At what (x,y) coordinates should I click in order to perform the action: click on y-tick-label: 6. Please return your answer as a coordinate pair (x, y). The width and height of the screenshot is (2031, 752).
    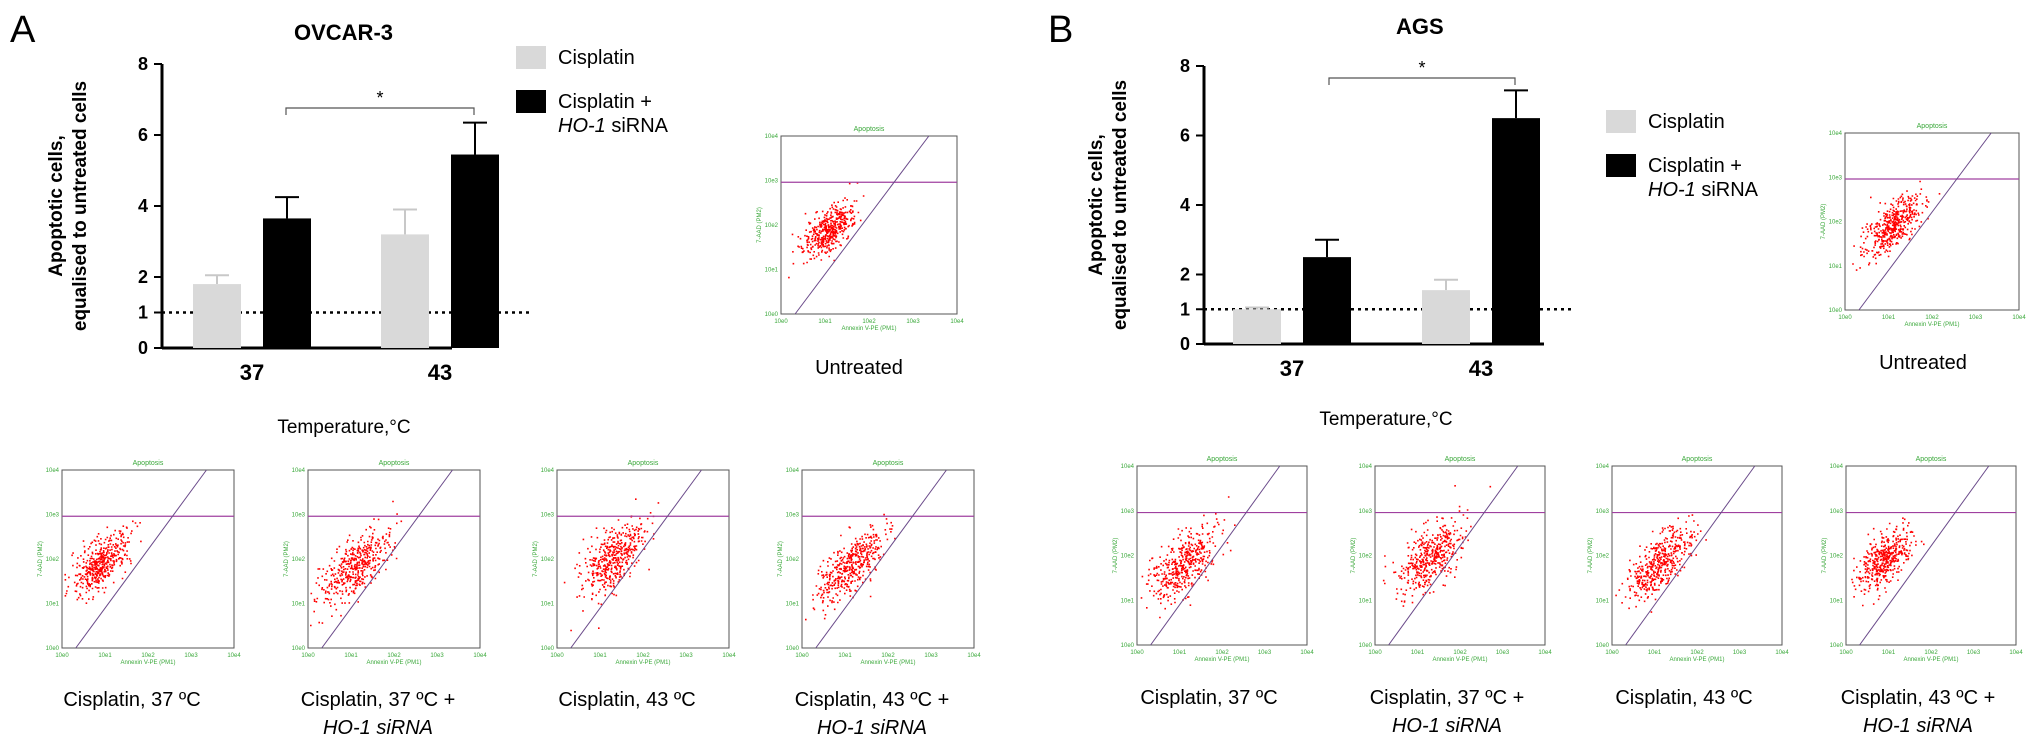
    Looking at the image, I should click on (1185, 136).